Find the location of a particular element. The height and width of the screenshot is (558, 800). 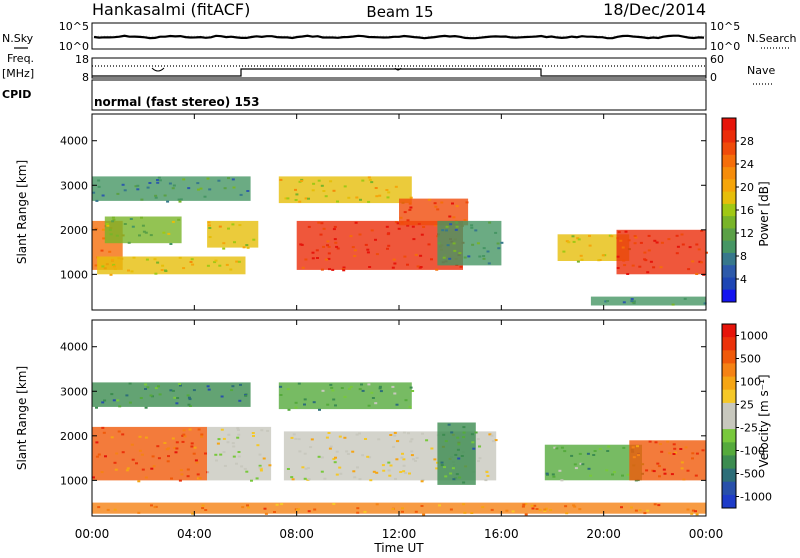

x-tick-label: 08:00 is located at coordinates (296, 534).